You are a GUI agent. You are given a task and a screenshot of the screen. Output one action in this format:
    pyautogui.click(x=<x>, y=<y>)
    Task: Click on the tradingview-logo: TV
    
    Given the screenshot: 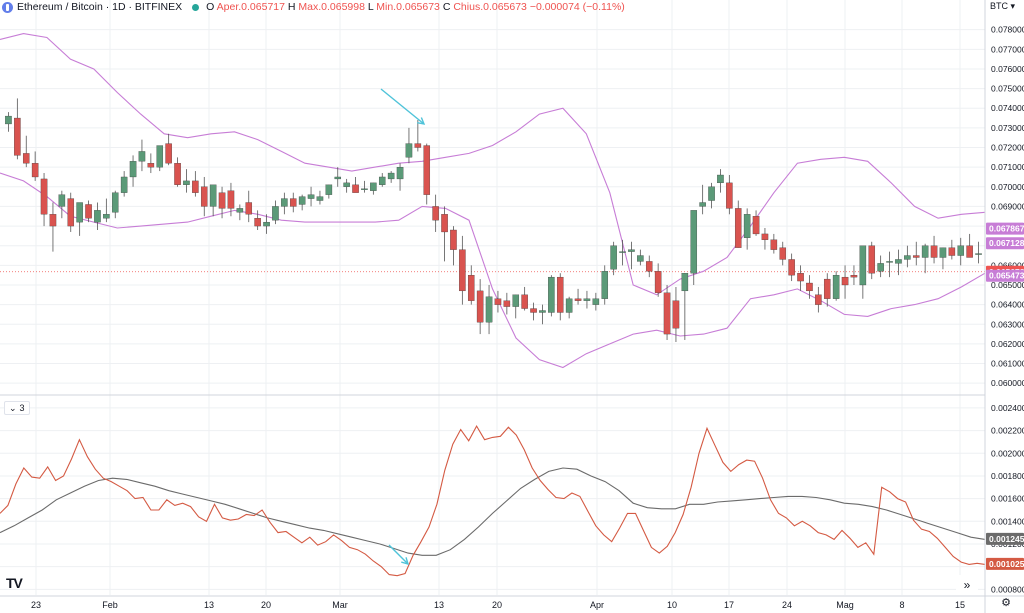 What is the action you would take?
    pyautogui.click(x=14, y=583)
    